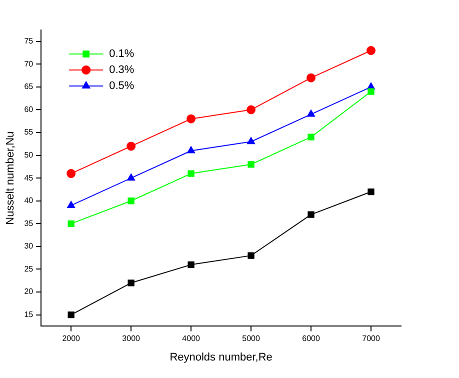 The image size is (459, 378). What do you see at coordinates (29, 63) in the screenshot?
I see `y-tick-label: 70` at bounding box center [29, 63].